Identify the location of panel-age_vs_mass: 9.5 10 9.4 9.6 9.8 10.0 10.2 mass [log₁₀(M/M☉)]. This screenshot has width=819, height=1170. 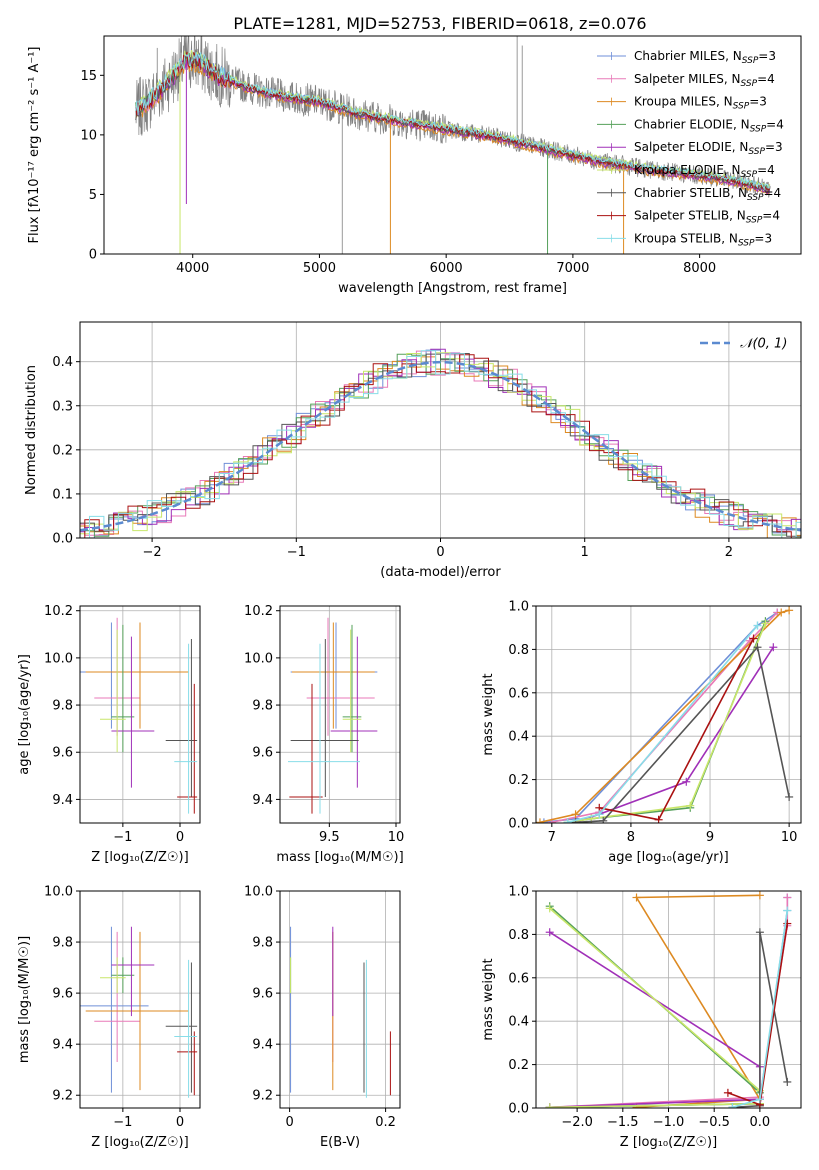
(324, 734).